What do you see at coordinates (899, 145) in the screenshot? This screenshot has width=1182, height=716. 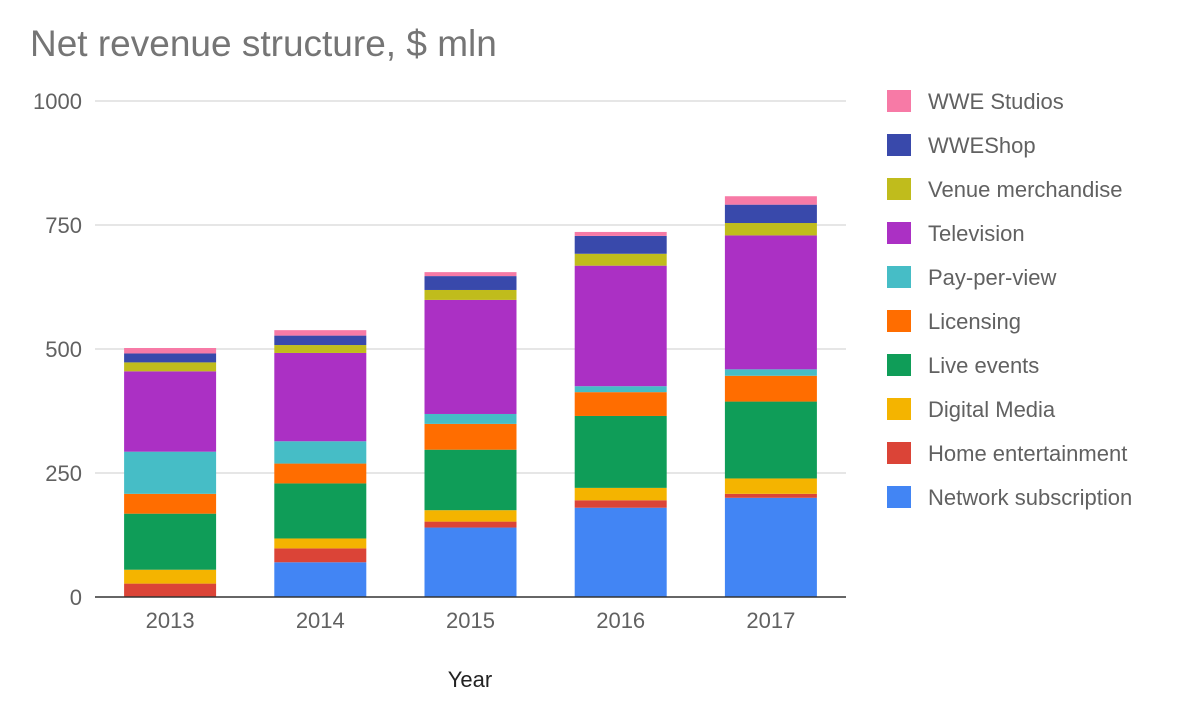 I see `legend-swatch-wweshop` at bounding box center [899, 145].